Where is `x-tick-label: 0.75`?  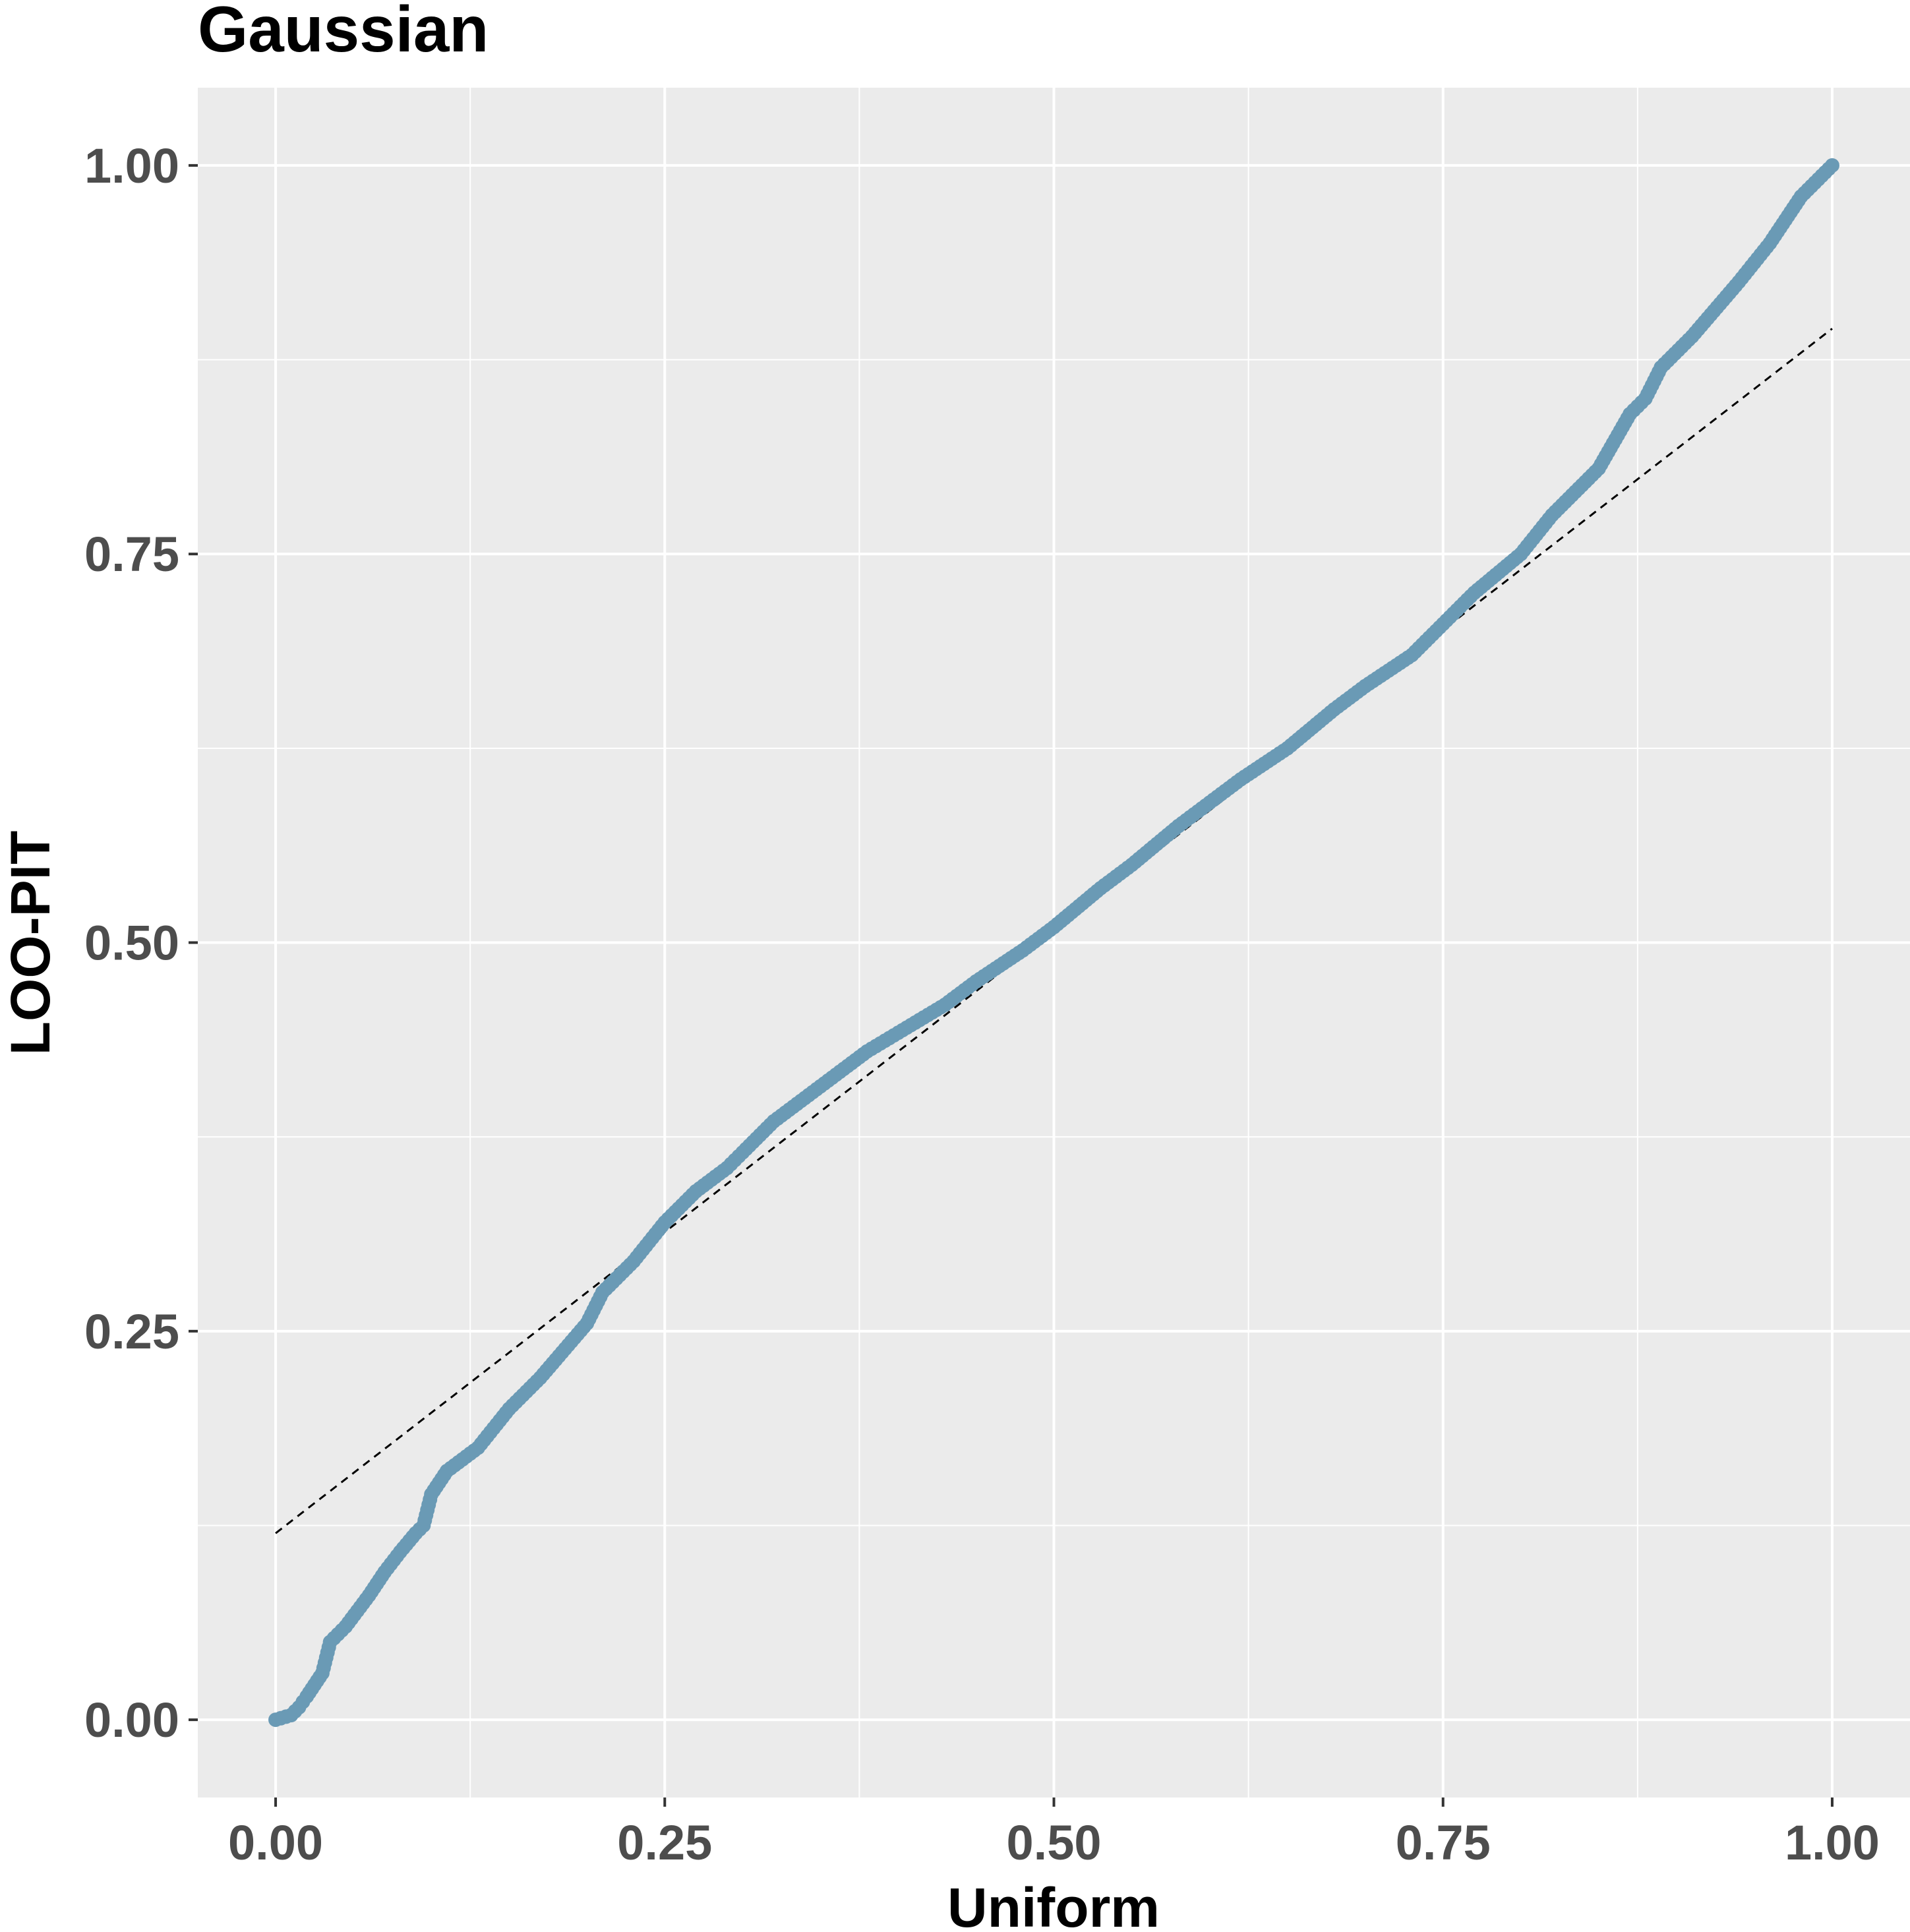 x-tick-label: 0.75 is located at coordinates (1443, 1843).